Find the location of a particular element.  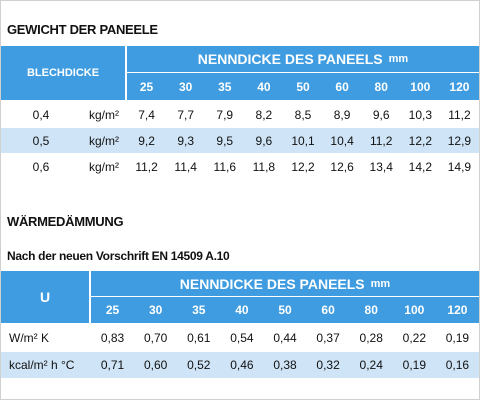

value-cell: 0,38 is located at coordinates (285, 365).